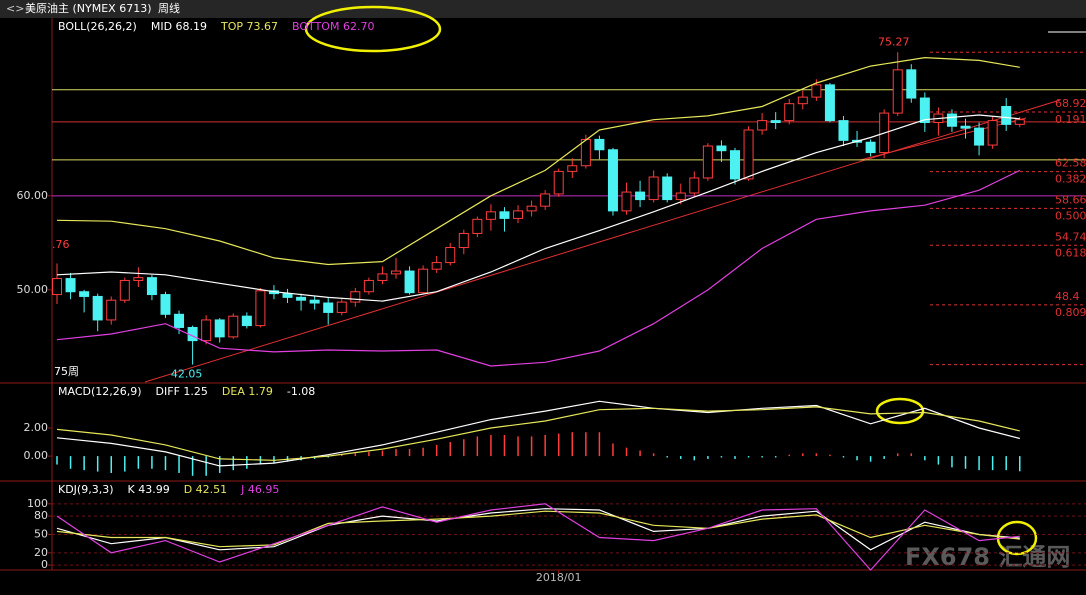 The width and height of the screenshot is (1086, 595). What do you see at coordinates (1070, 236) in the screenshot?
I see `fib-price-label: 54.74` at bounding box center [1070, 236].